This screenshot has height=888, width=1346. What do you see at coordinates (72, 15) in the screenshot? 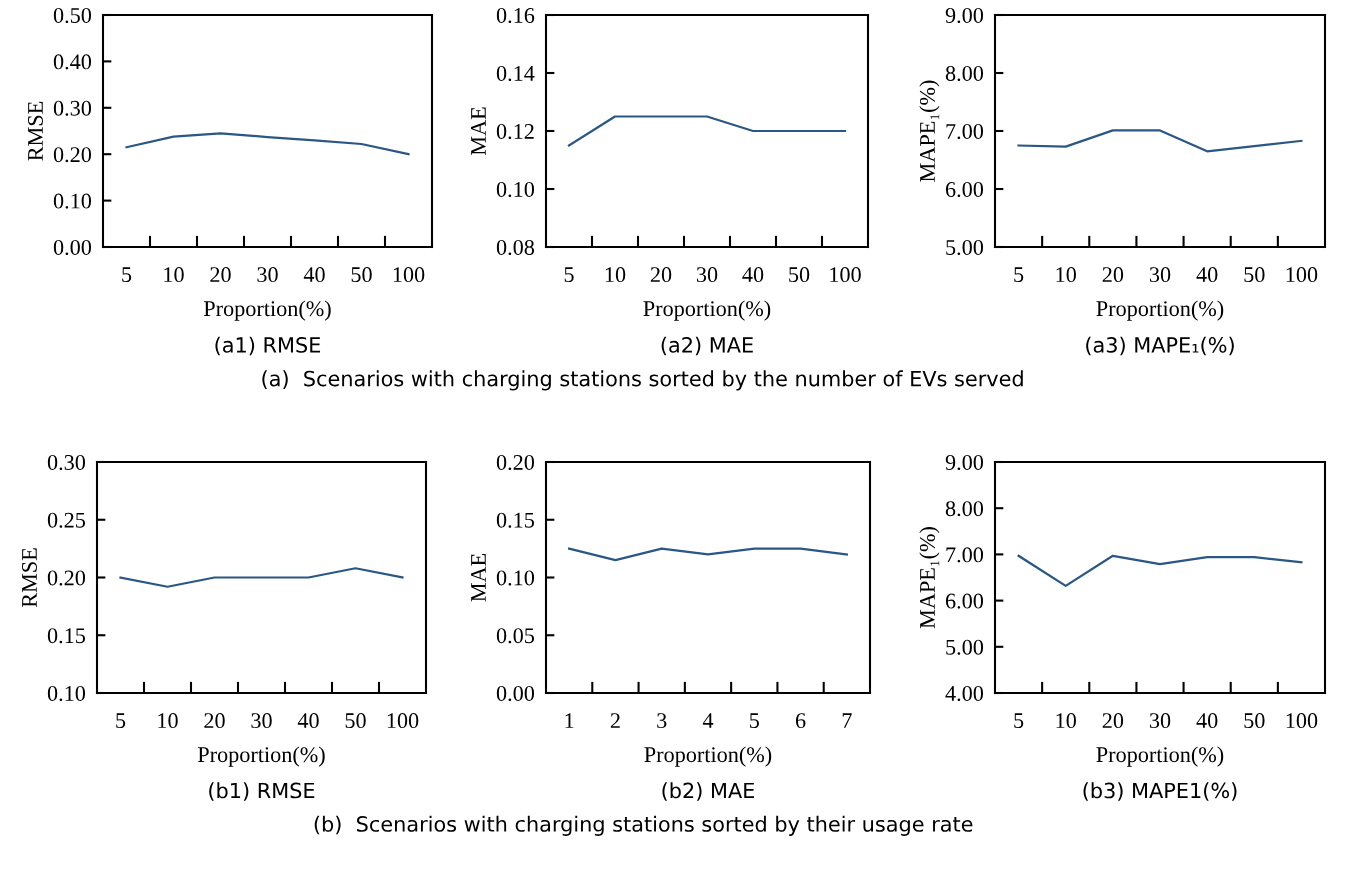
I see `y-tick-label: 0.50` at bounding box center [72, 15].